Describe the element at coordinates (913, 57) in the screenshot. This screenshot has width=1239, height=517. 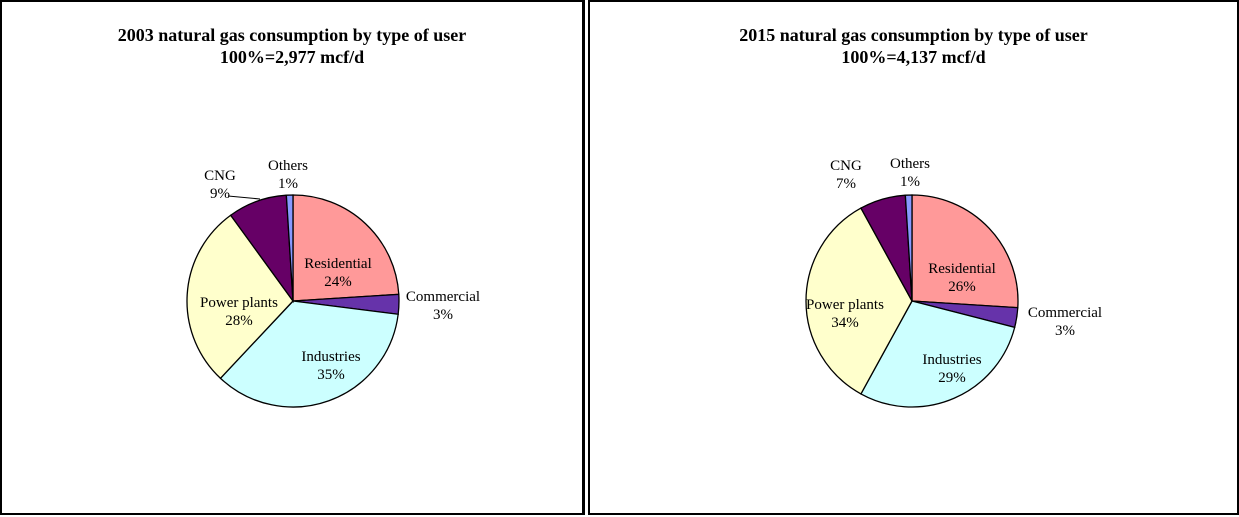
I see `chart-subtitle: 100%=4,137 mcf/d` at that location.